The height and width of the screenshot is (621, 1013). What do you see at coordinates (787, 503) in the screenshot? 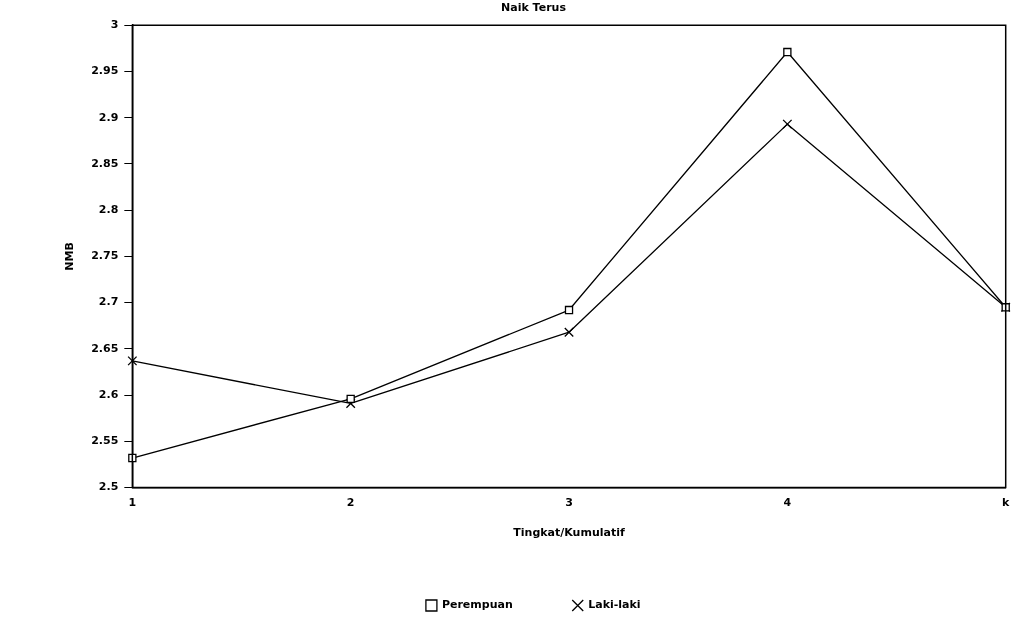
I see `x-tick-label: 4` at bounding box center [787, 503].